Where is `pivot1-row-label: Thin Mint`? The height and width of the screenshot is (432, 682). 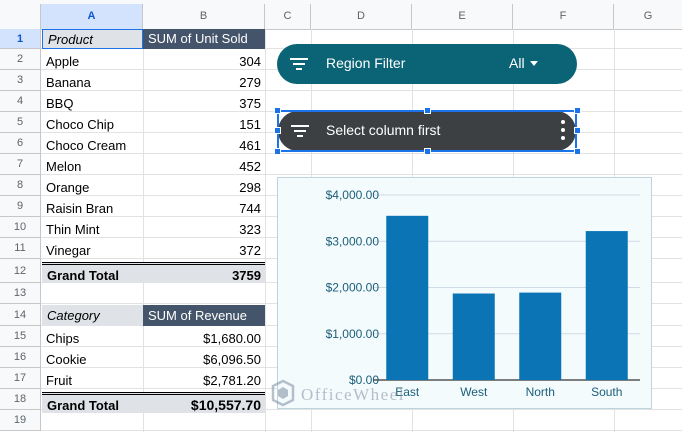
pivot1-row-label: Thin Mint is located at coordinates (73, 229).